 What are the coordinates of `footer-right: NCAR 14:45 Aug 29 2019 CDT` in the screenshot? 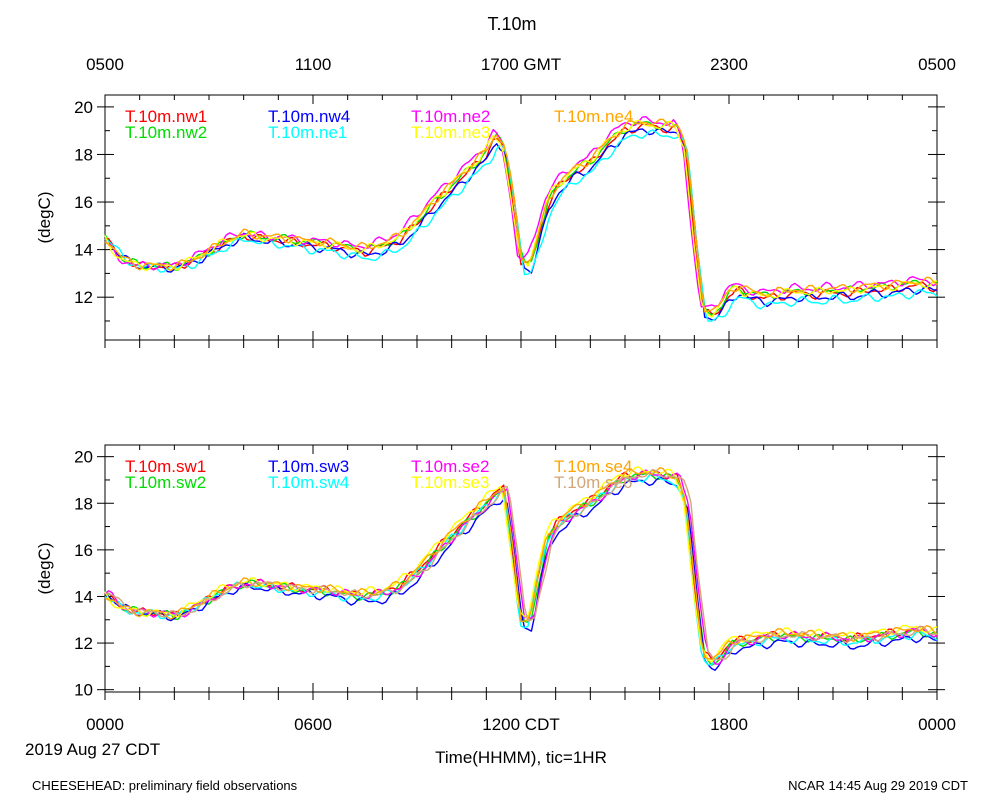 It's located at (878, 785).